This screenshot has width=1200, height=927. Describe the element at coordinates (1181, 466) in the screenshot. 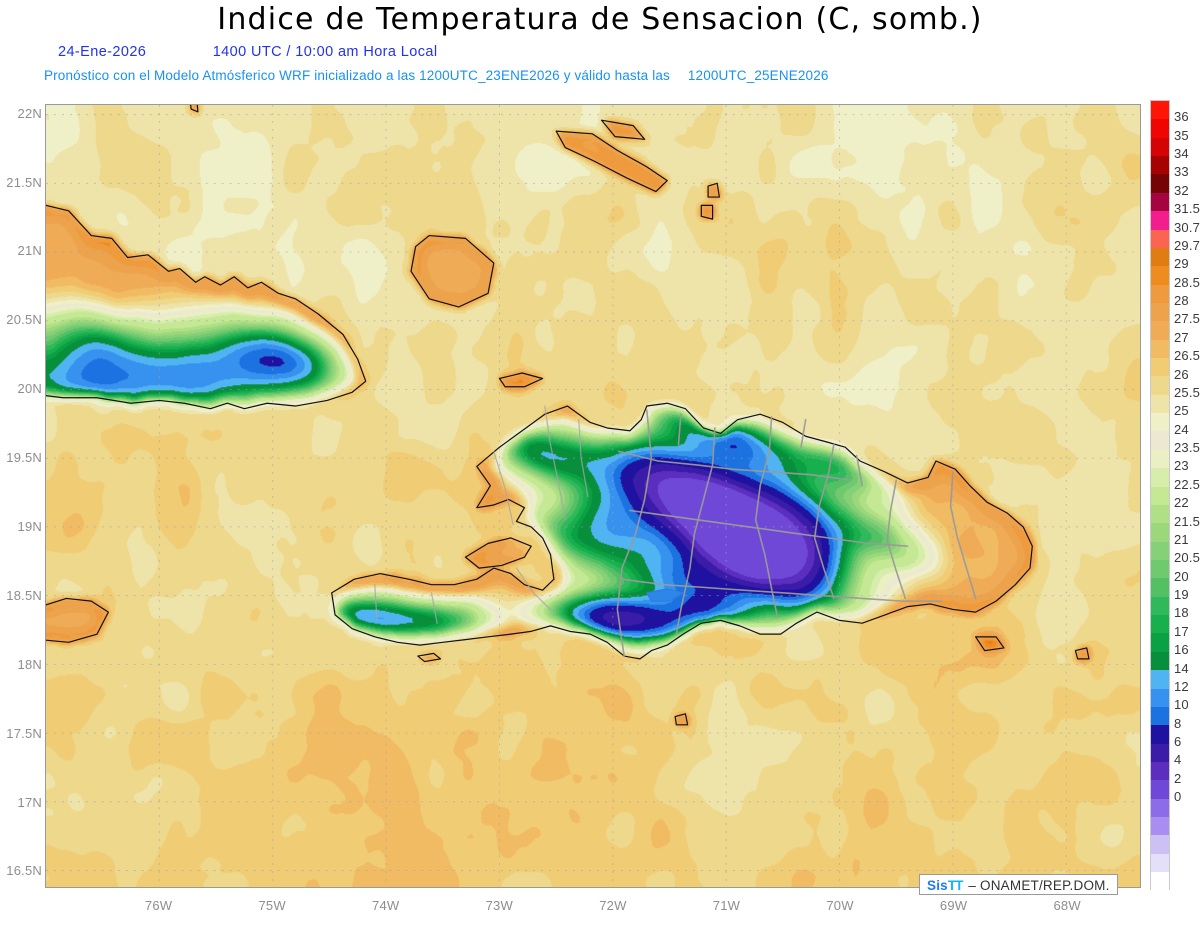

I see `colorbar-tick-label: 23` at that location.